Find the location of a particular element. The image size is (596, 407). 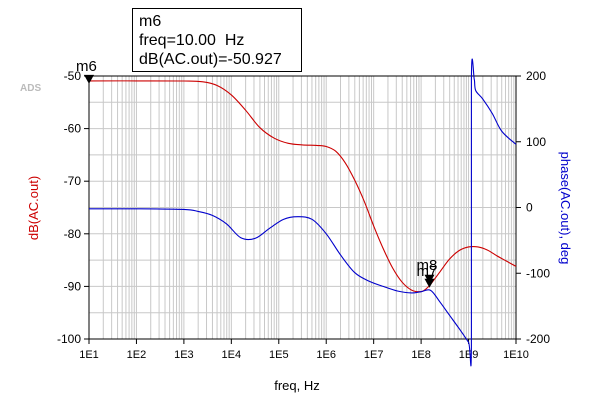

y-left-tick-label: -70 is located at coordinates (73, 181).